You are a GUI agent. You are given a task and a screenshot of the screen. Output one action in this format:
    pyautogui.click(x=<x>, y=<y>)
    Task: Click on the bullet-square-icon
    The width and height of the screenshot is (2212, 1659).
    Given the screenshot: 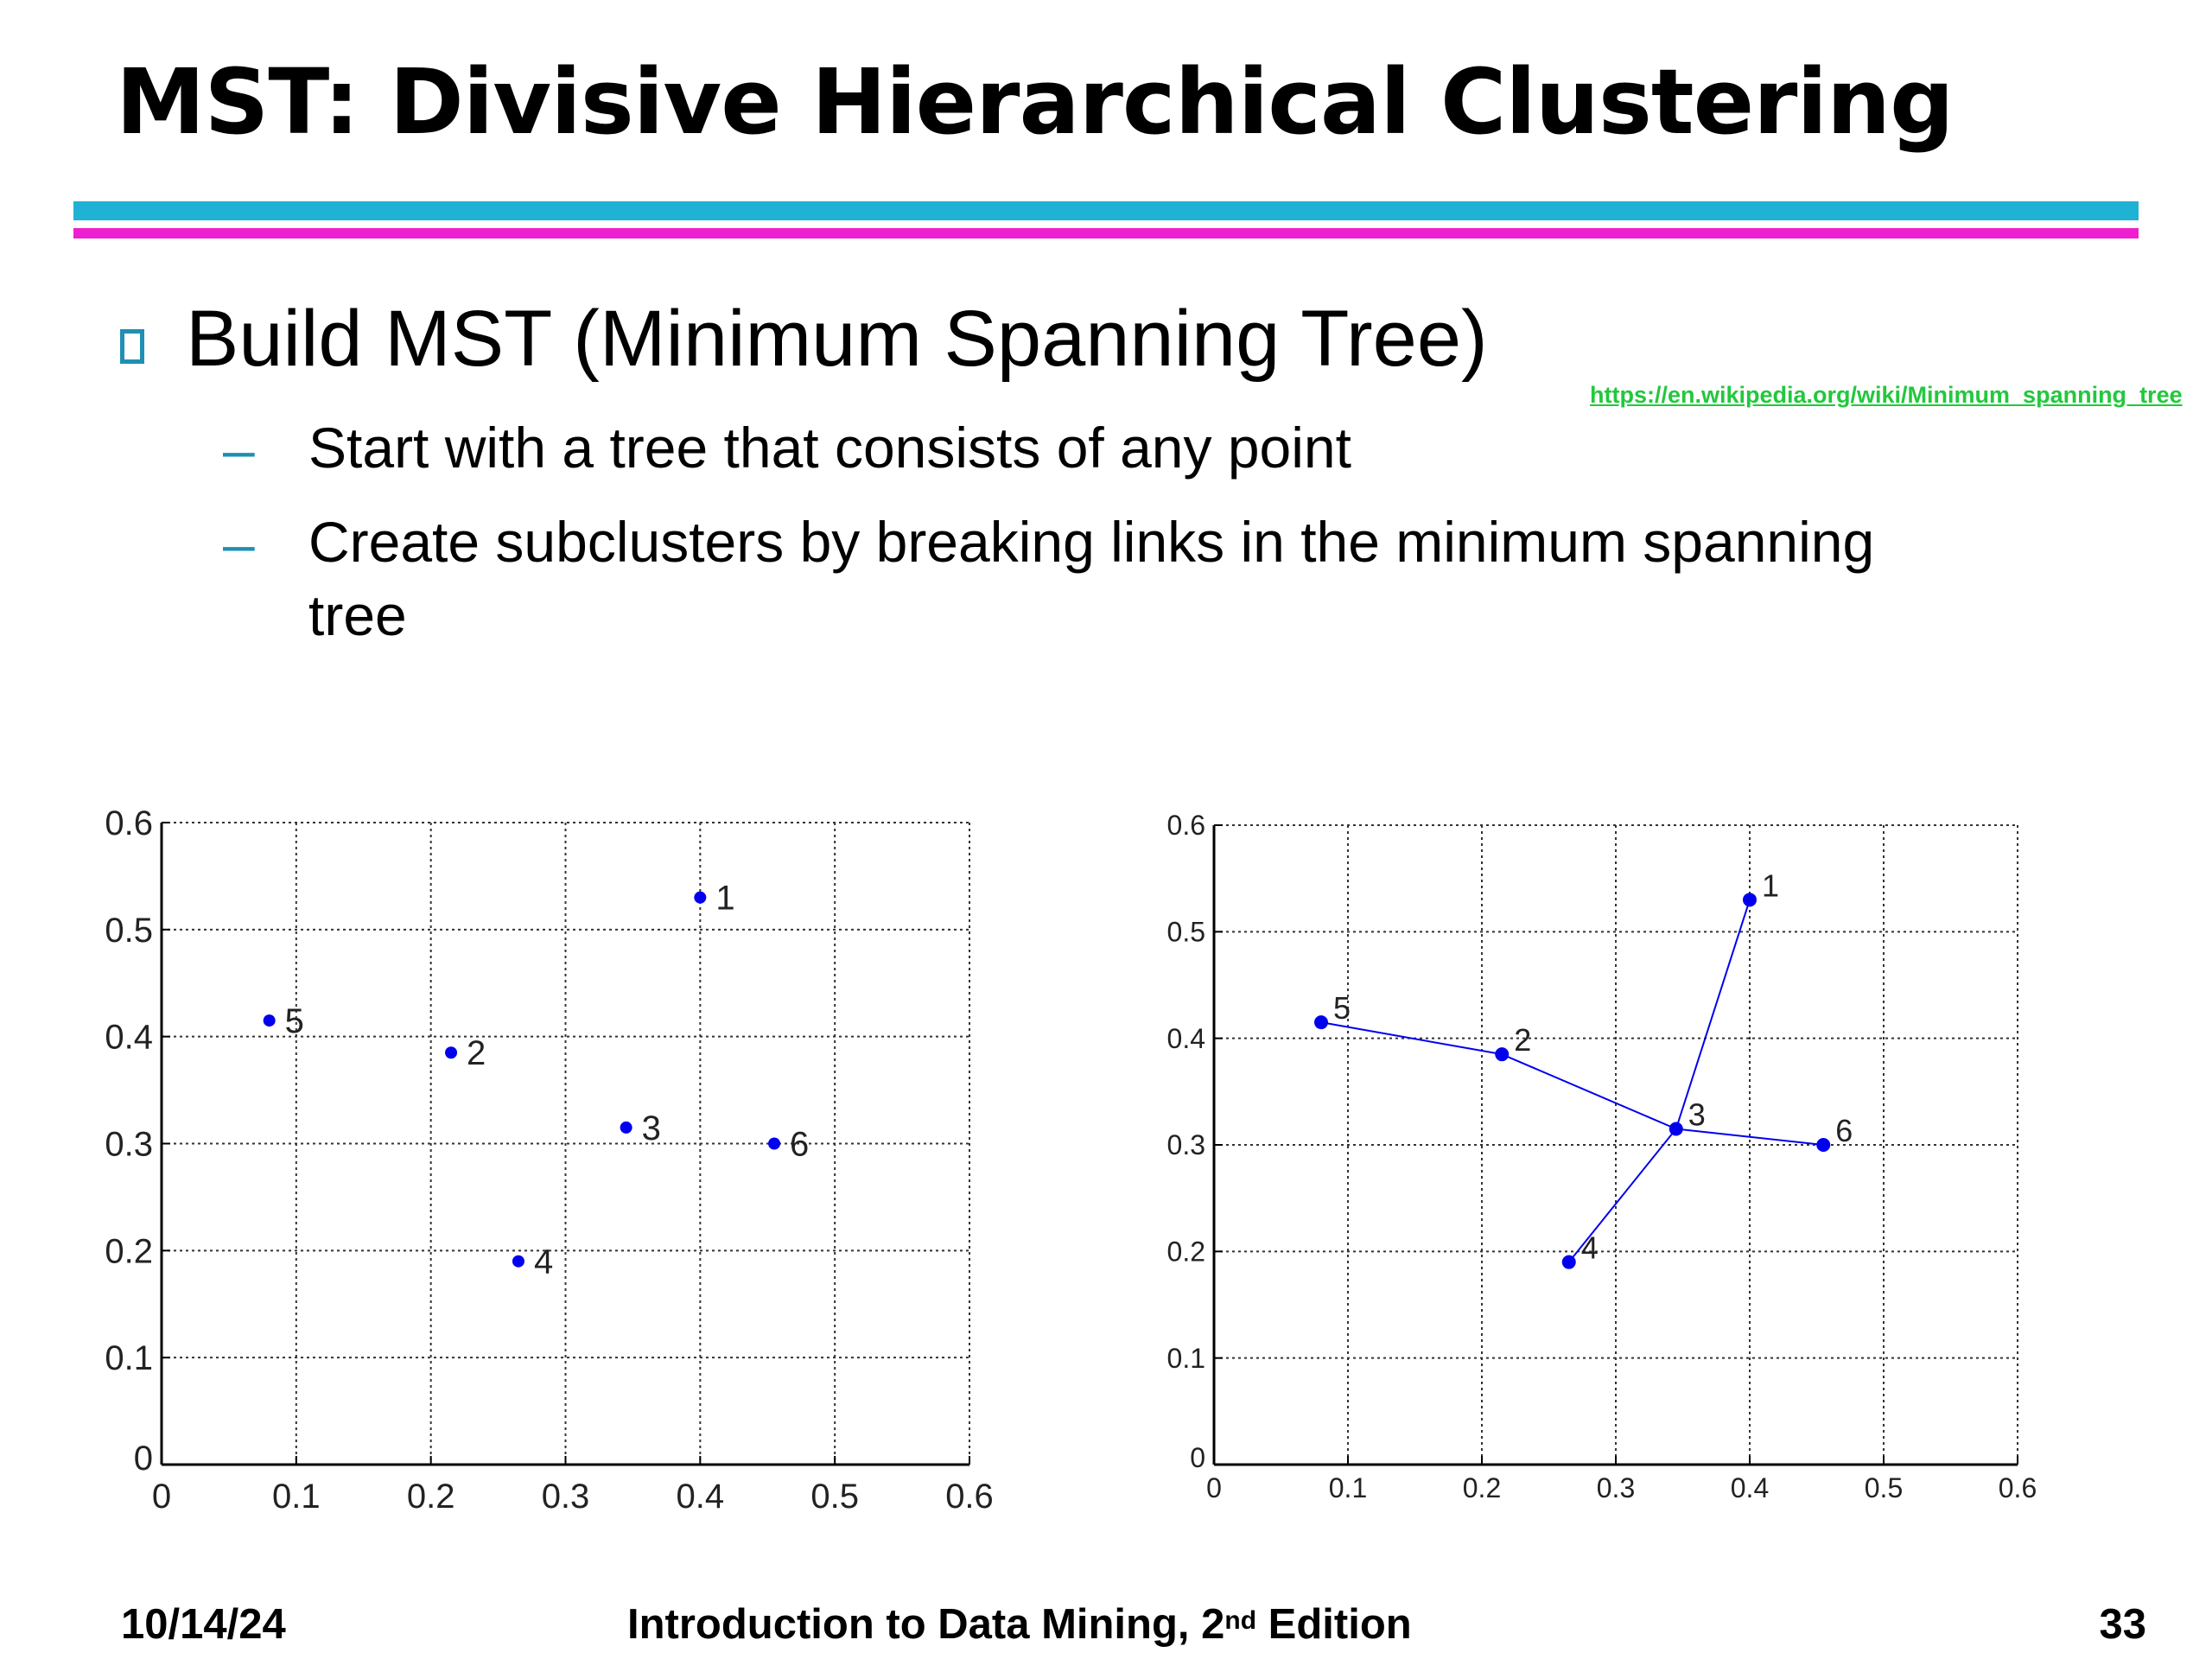 What is the action you would take?
    pyautogui.click(x=132, y=346)
    